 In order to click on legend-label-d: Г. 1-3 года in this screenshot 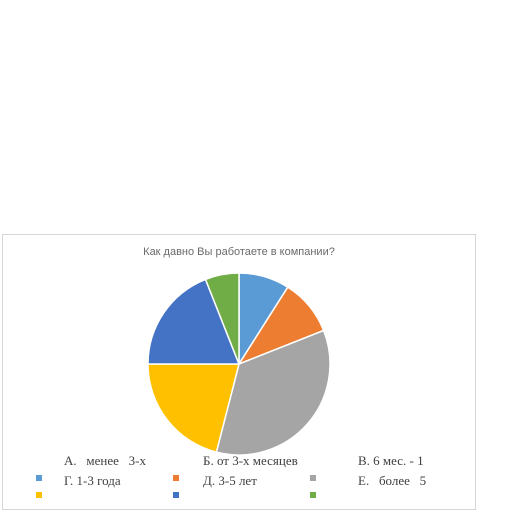, I will do `click(92, 480)`.